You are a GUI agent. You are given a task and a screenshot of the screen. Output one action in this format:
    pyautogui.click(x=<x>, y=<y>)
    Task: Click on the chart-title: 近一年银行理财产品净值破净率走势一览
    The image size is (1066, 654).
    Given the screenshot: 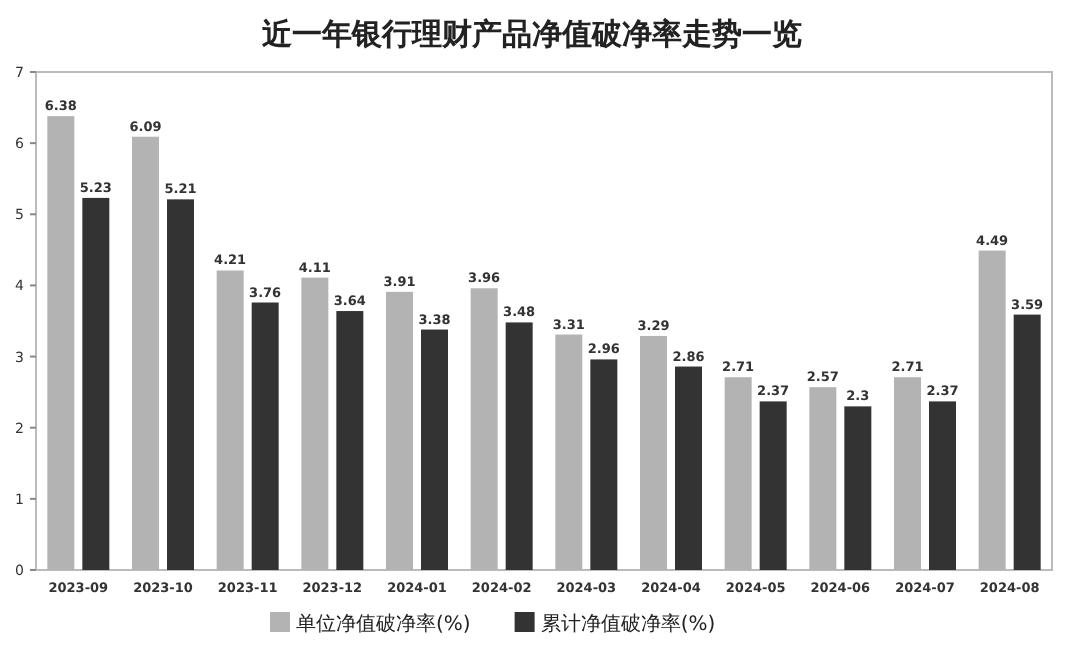 What is the action you would take?
    pyautogui.click(x=531, y=34)
    